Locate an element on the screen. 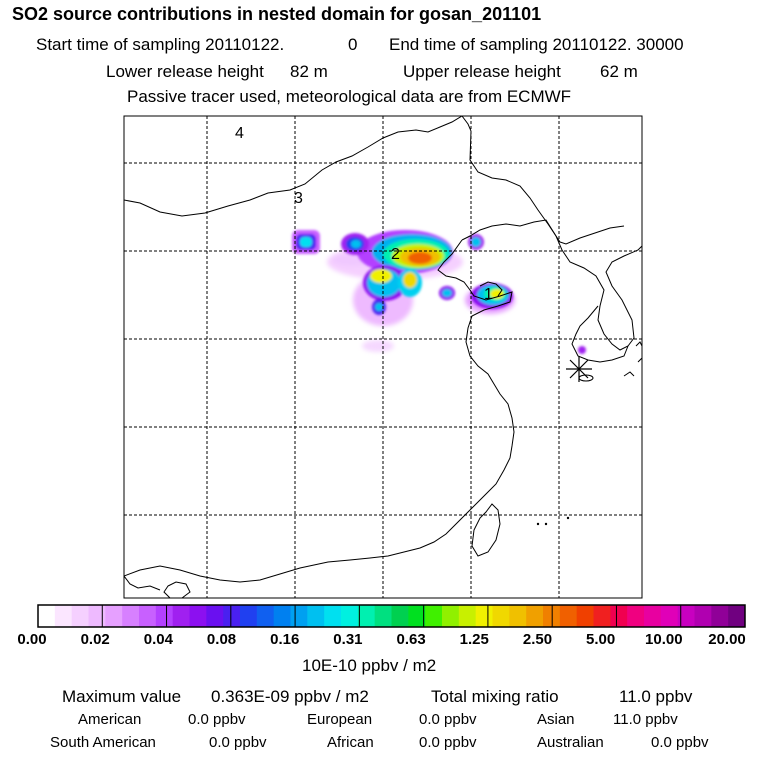 The width and height of the screenshot is (768, 768). grid-label-4: 4 is located at coordinates (239, 133).